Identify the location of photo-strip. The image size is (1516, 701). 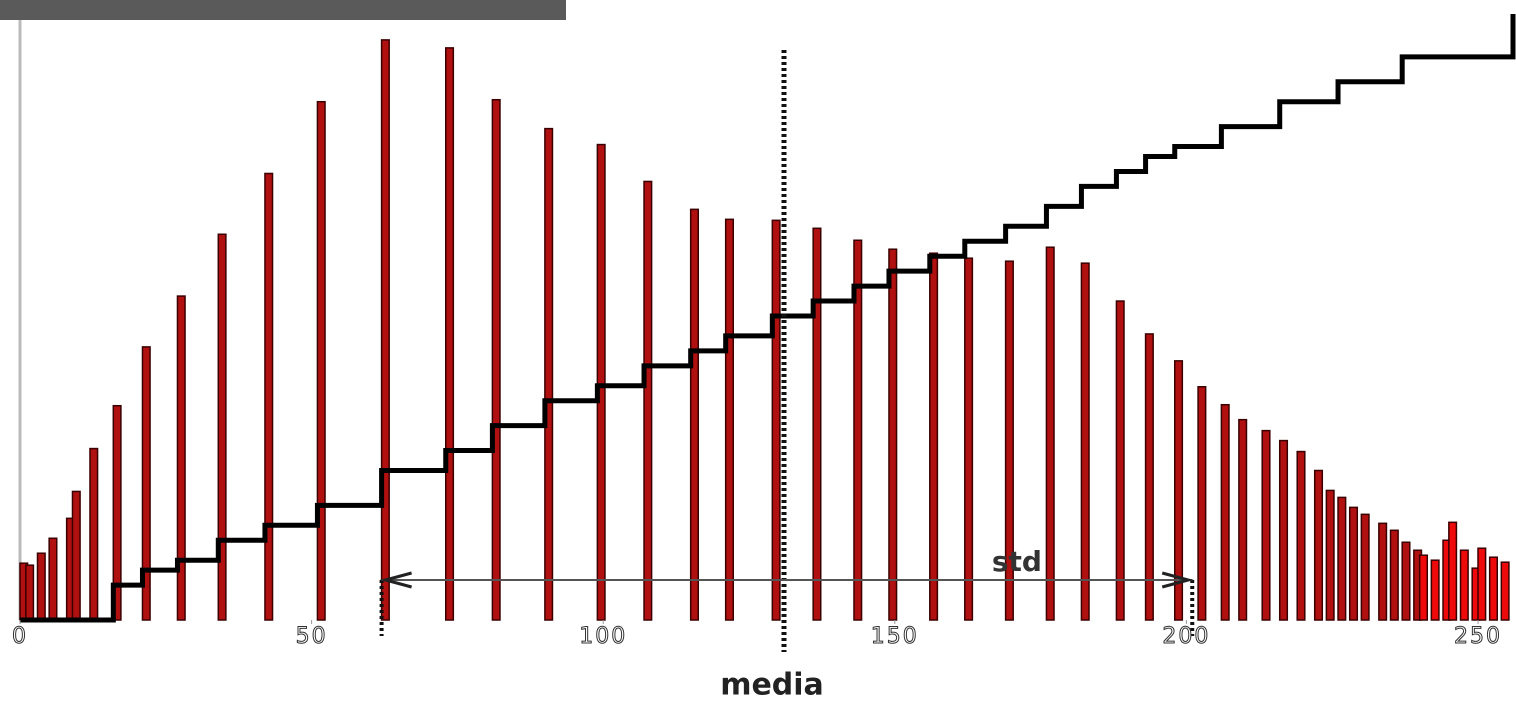
(283, 10).